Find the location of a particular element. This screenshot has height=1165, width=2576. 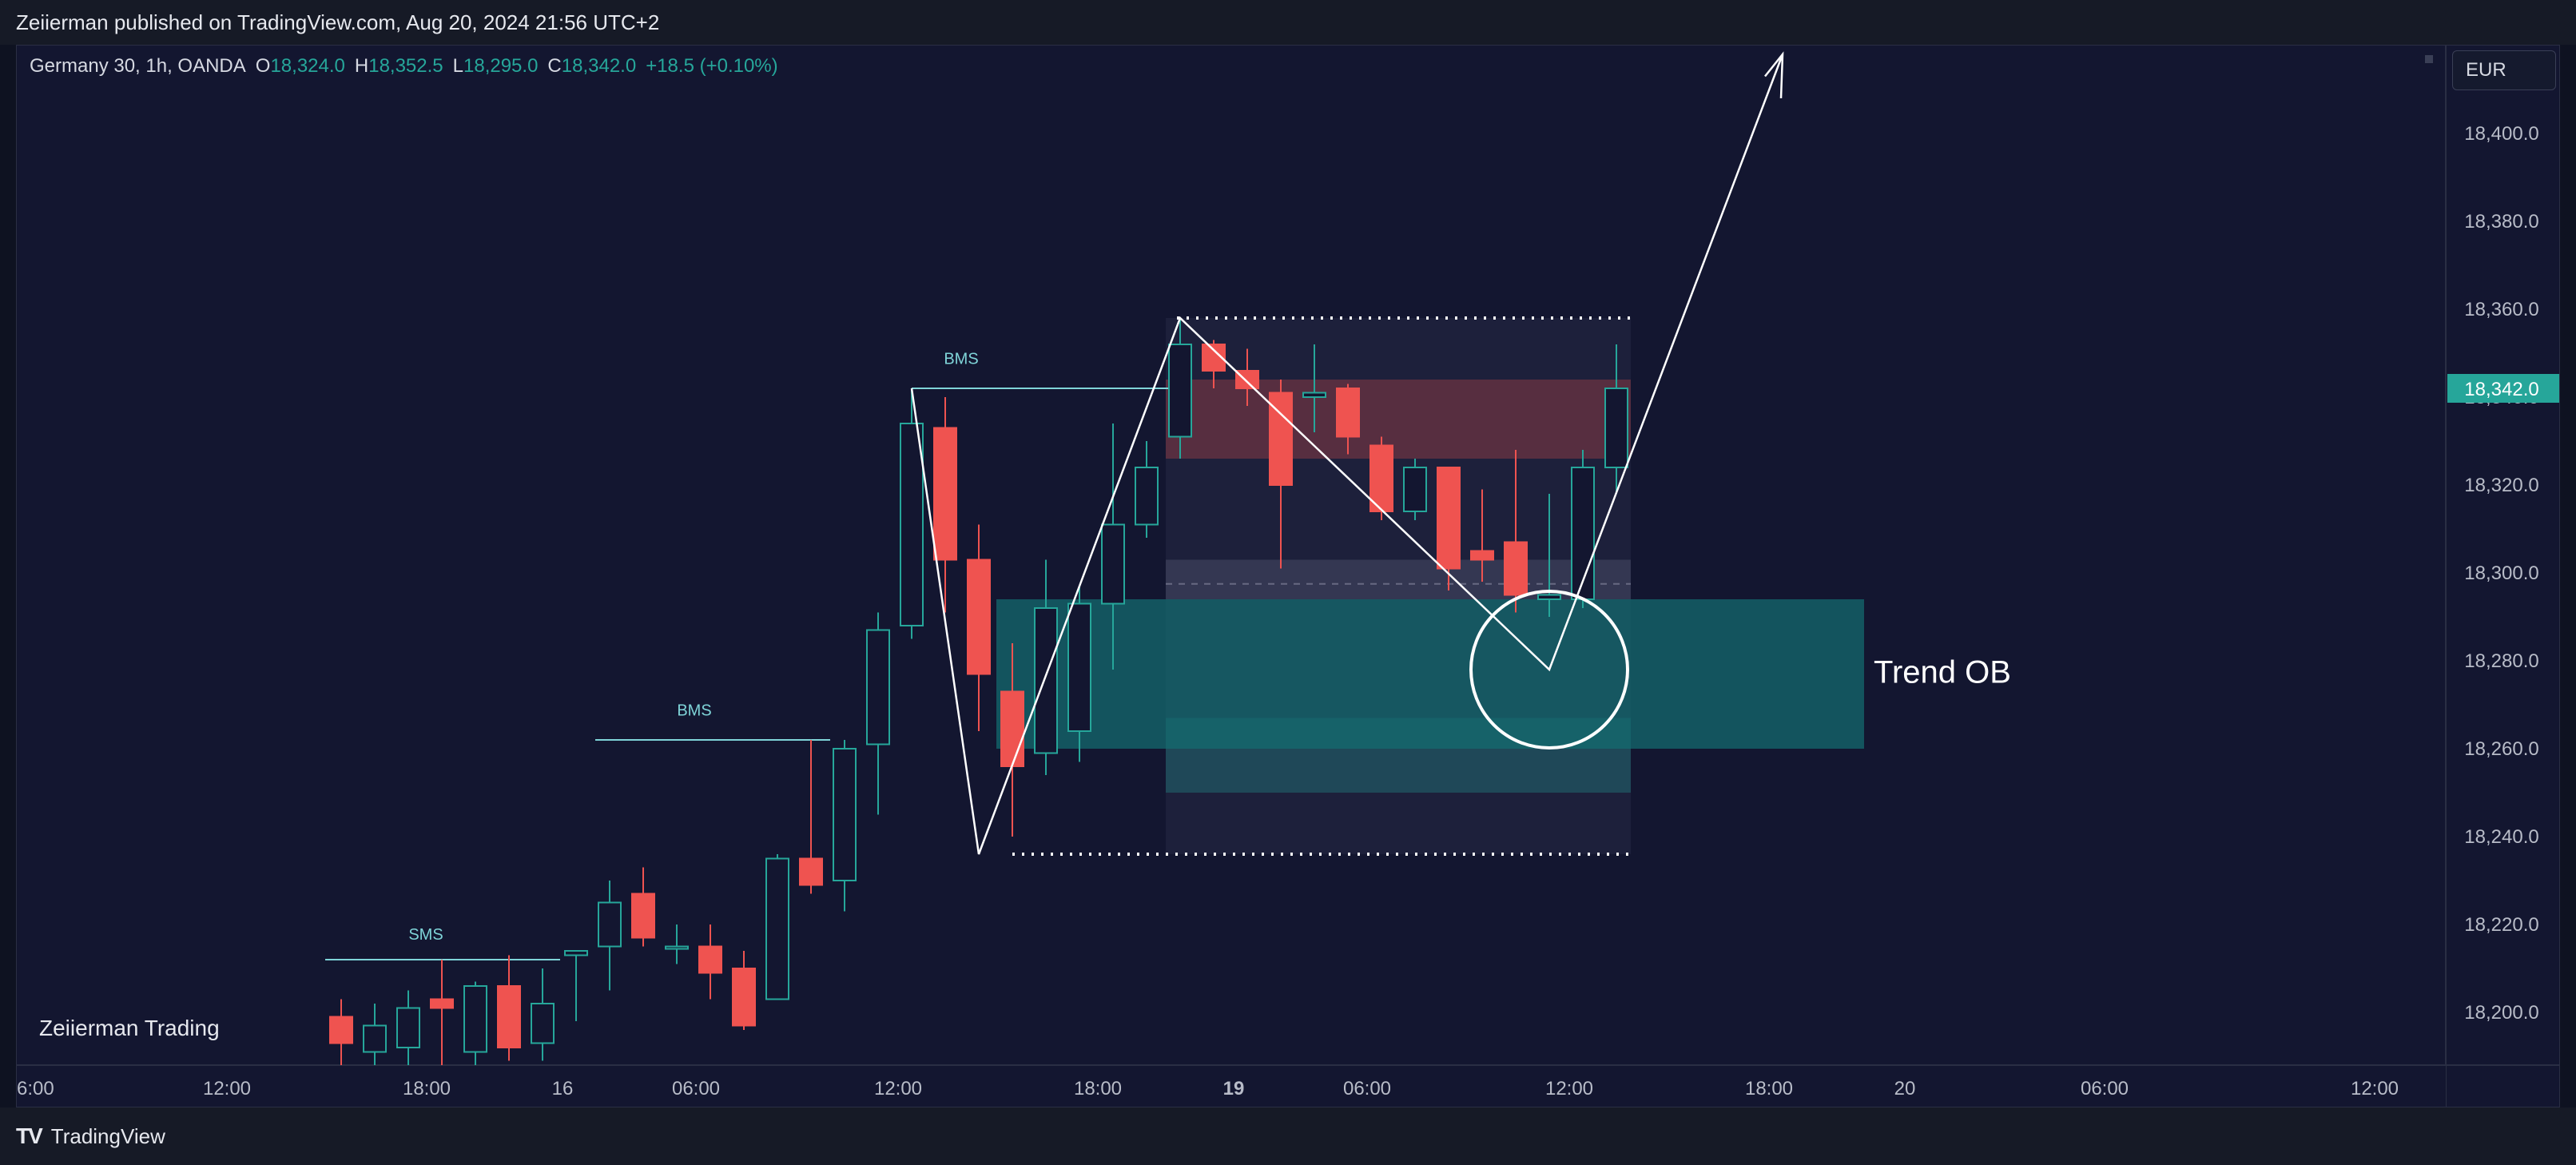

symbol-label: Germany 30, 1h, OANDA is located at coordinates (138, 66).